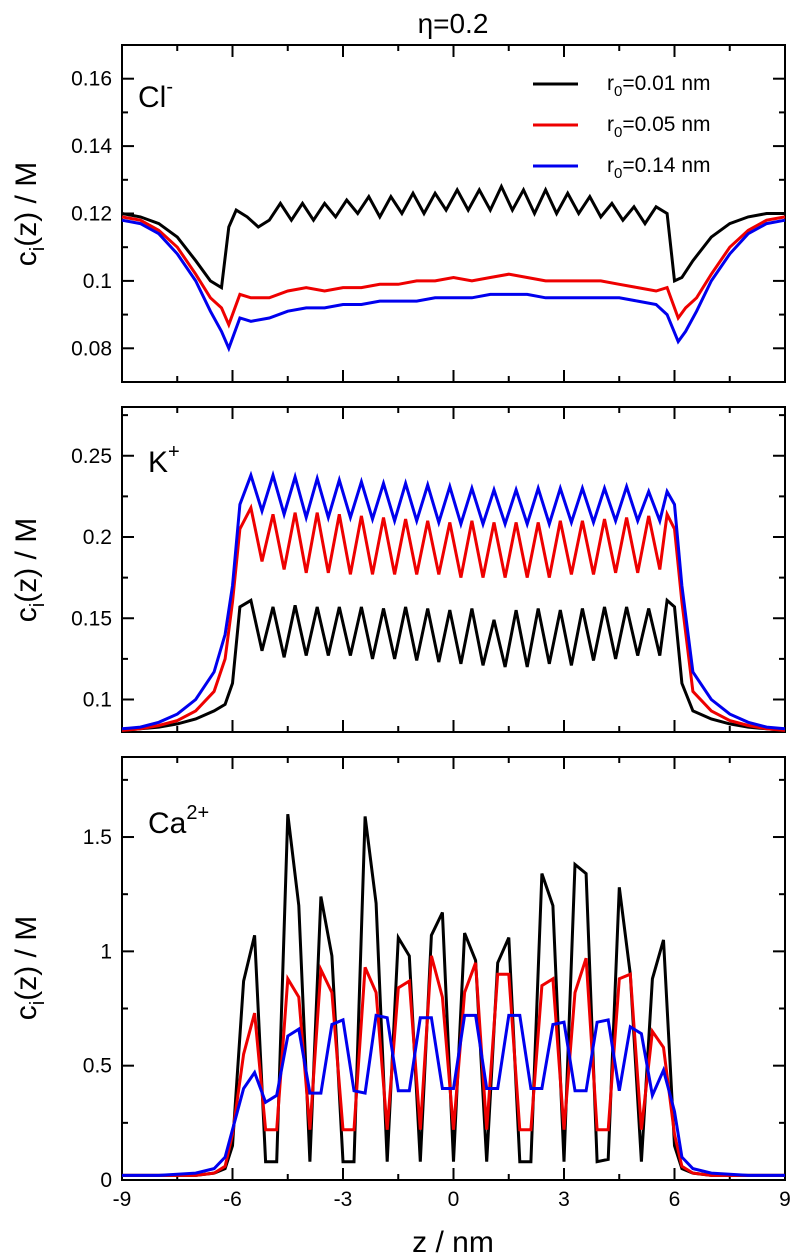 The height and width of the screenshot is (1260, 797). What do you see at coordinates (232, 1199) in the screenshot?
I see `x-tick-label: -6` at bounding box center [232, 1199].